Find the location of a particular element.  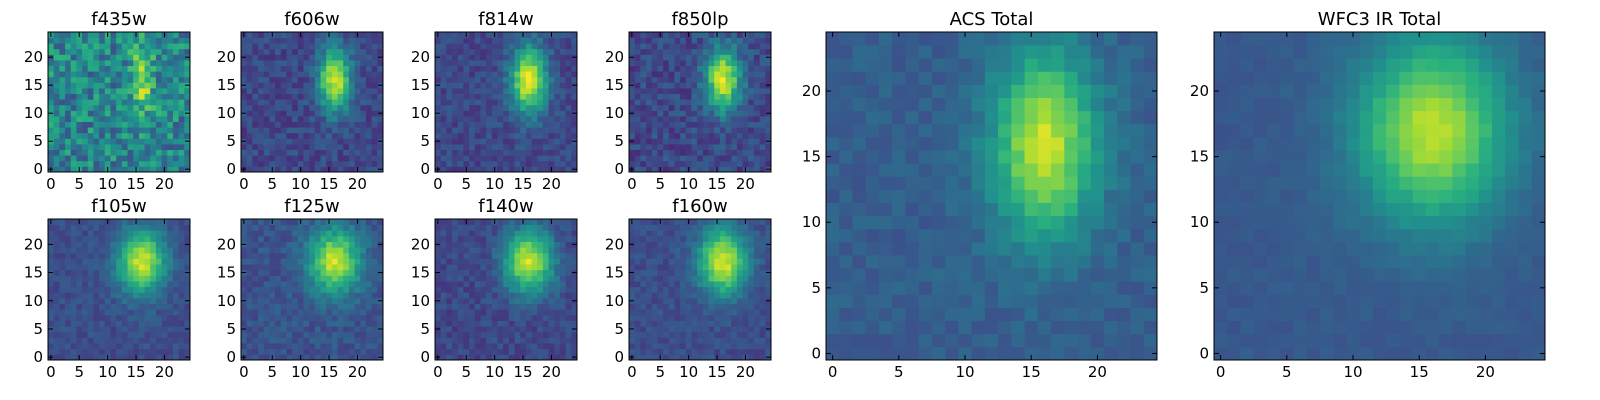

panel-title: f814w is located at coordinates (505, 19).